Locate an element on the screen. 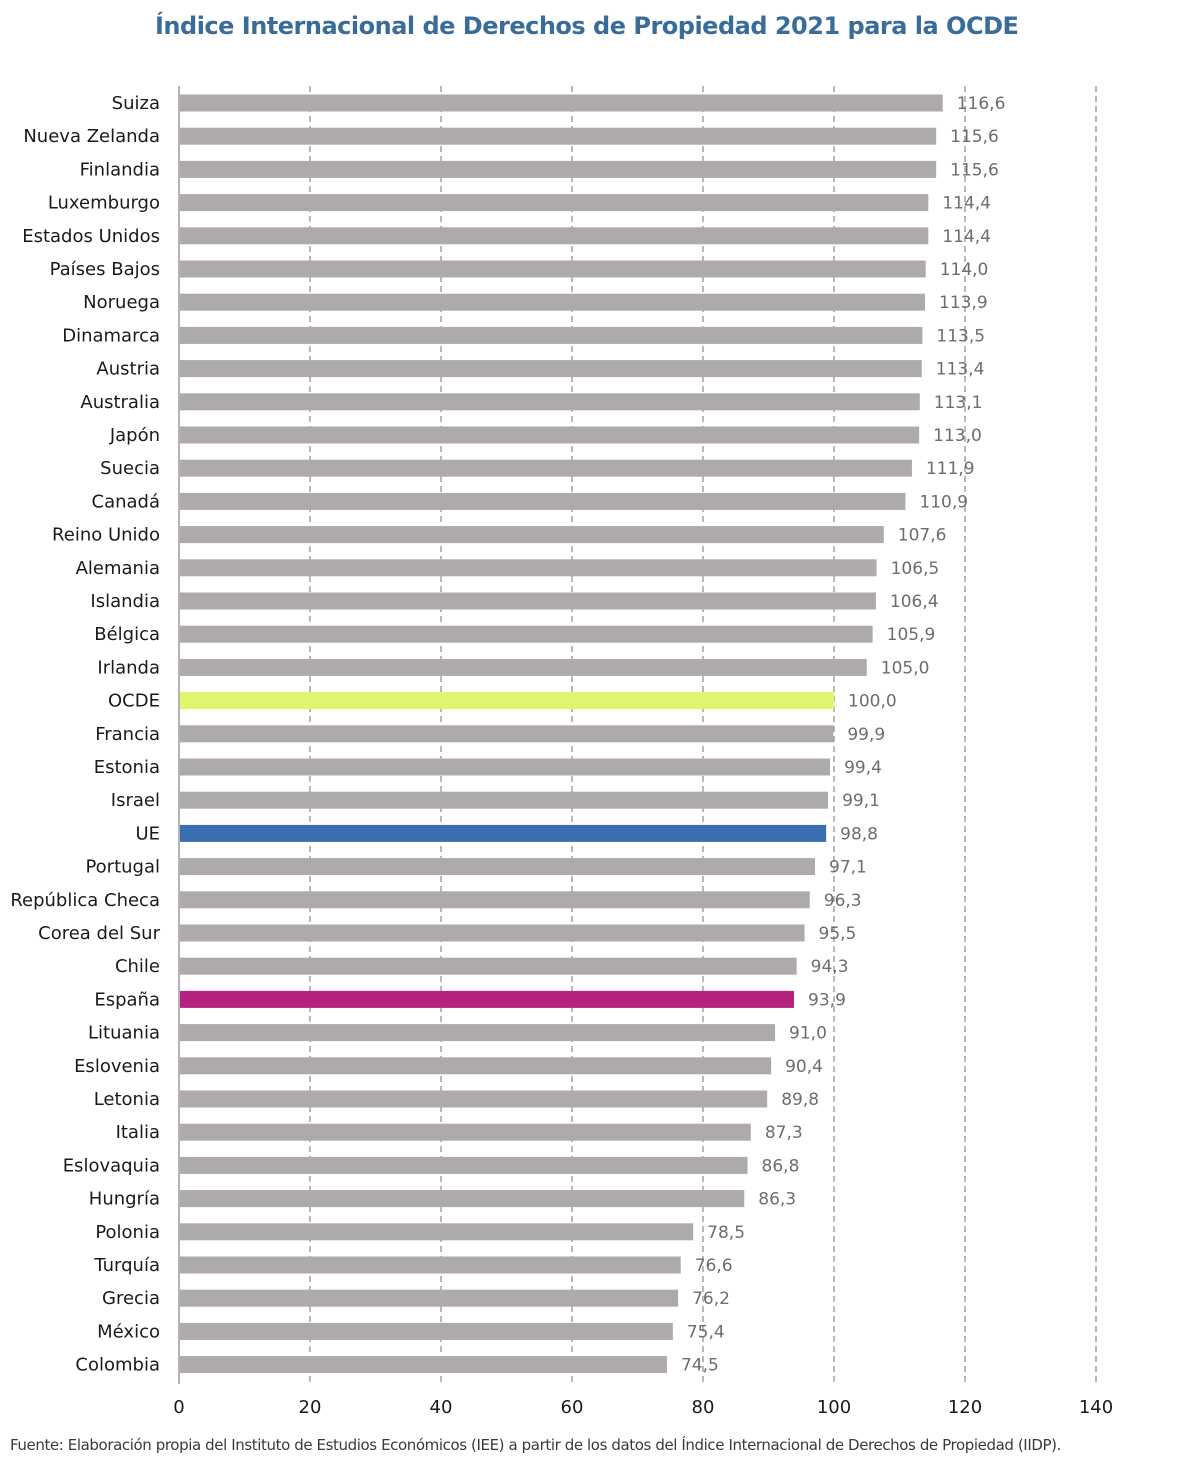 Image resolution: width=1200 pixels, height=1472 pixels. category-label: Suecia is located at coordinates (130, 468).